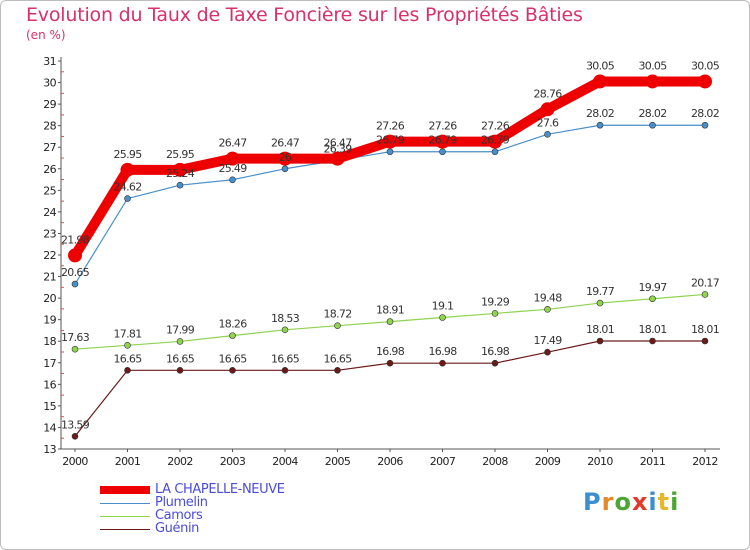  I want to click on x-tick-label: 2006, so click(390, 461).